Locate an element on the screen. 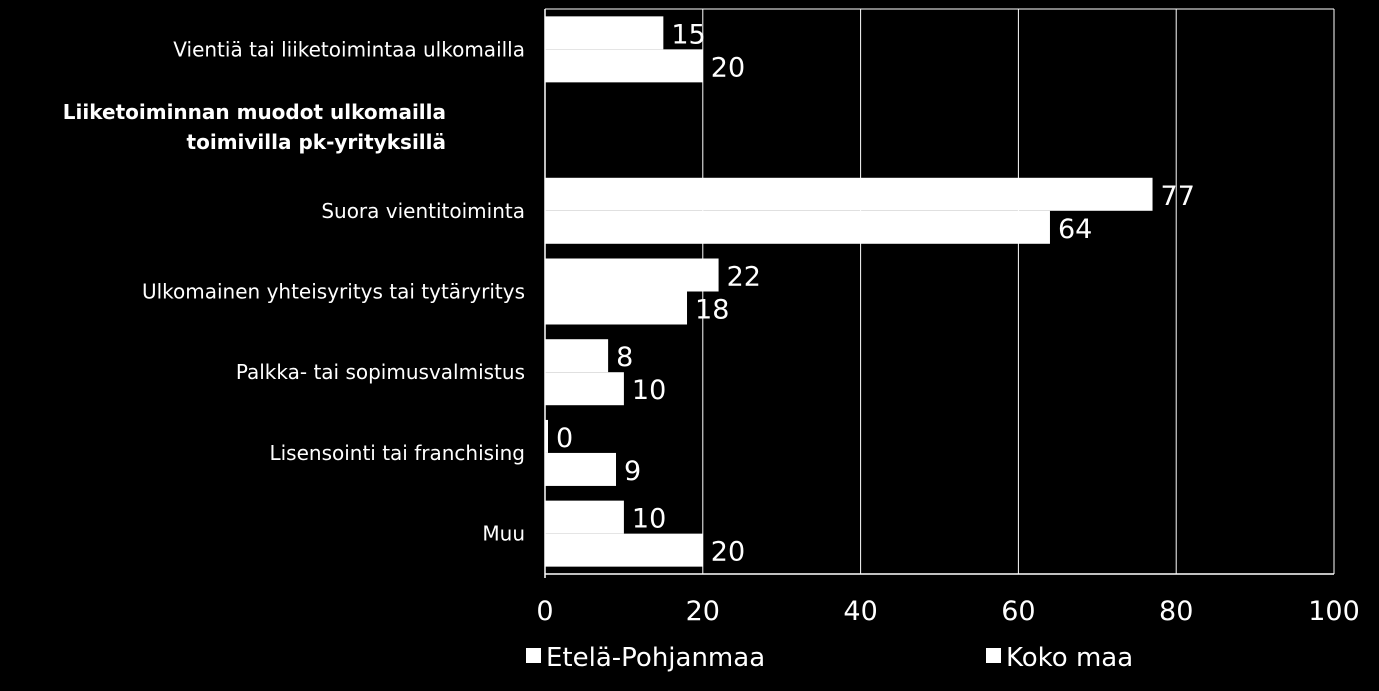 The image size is (1379, 691). category-label: Muu is located at coordinates (503, 534).